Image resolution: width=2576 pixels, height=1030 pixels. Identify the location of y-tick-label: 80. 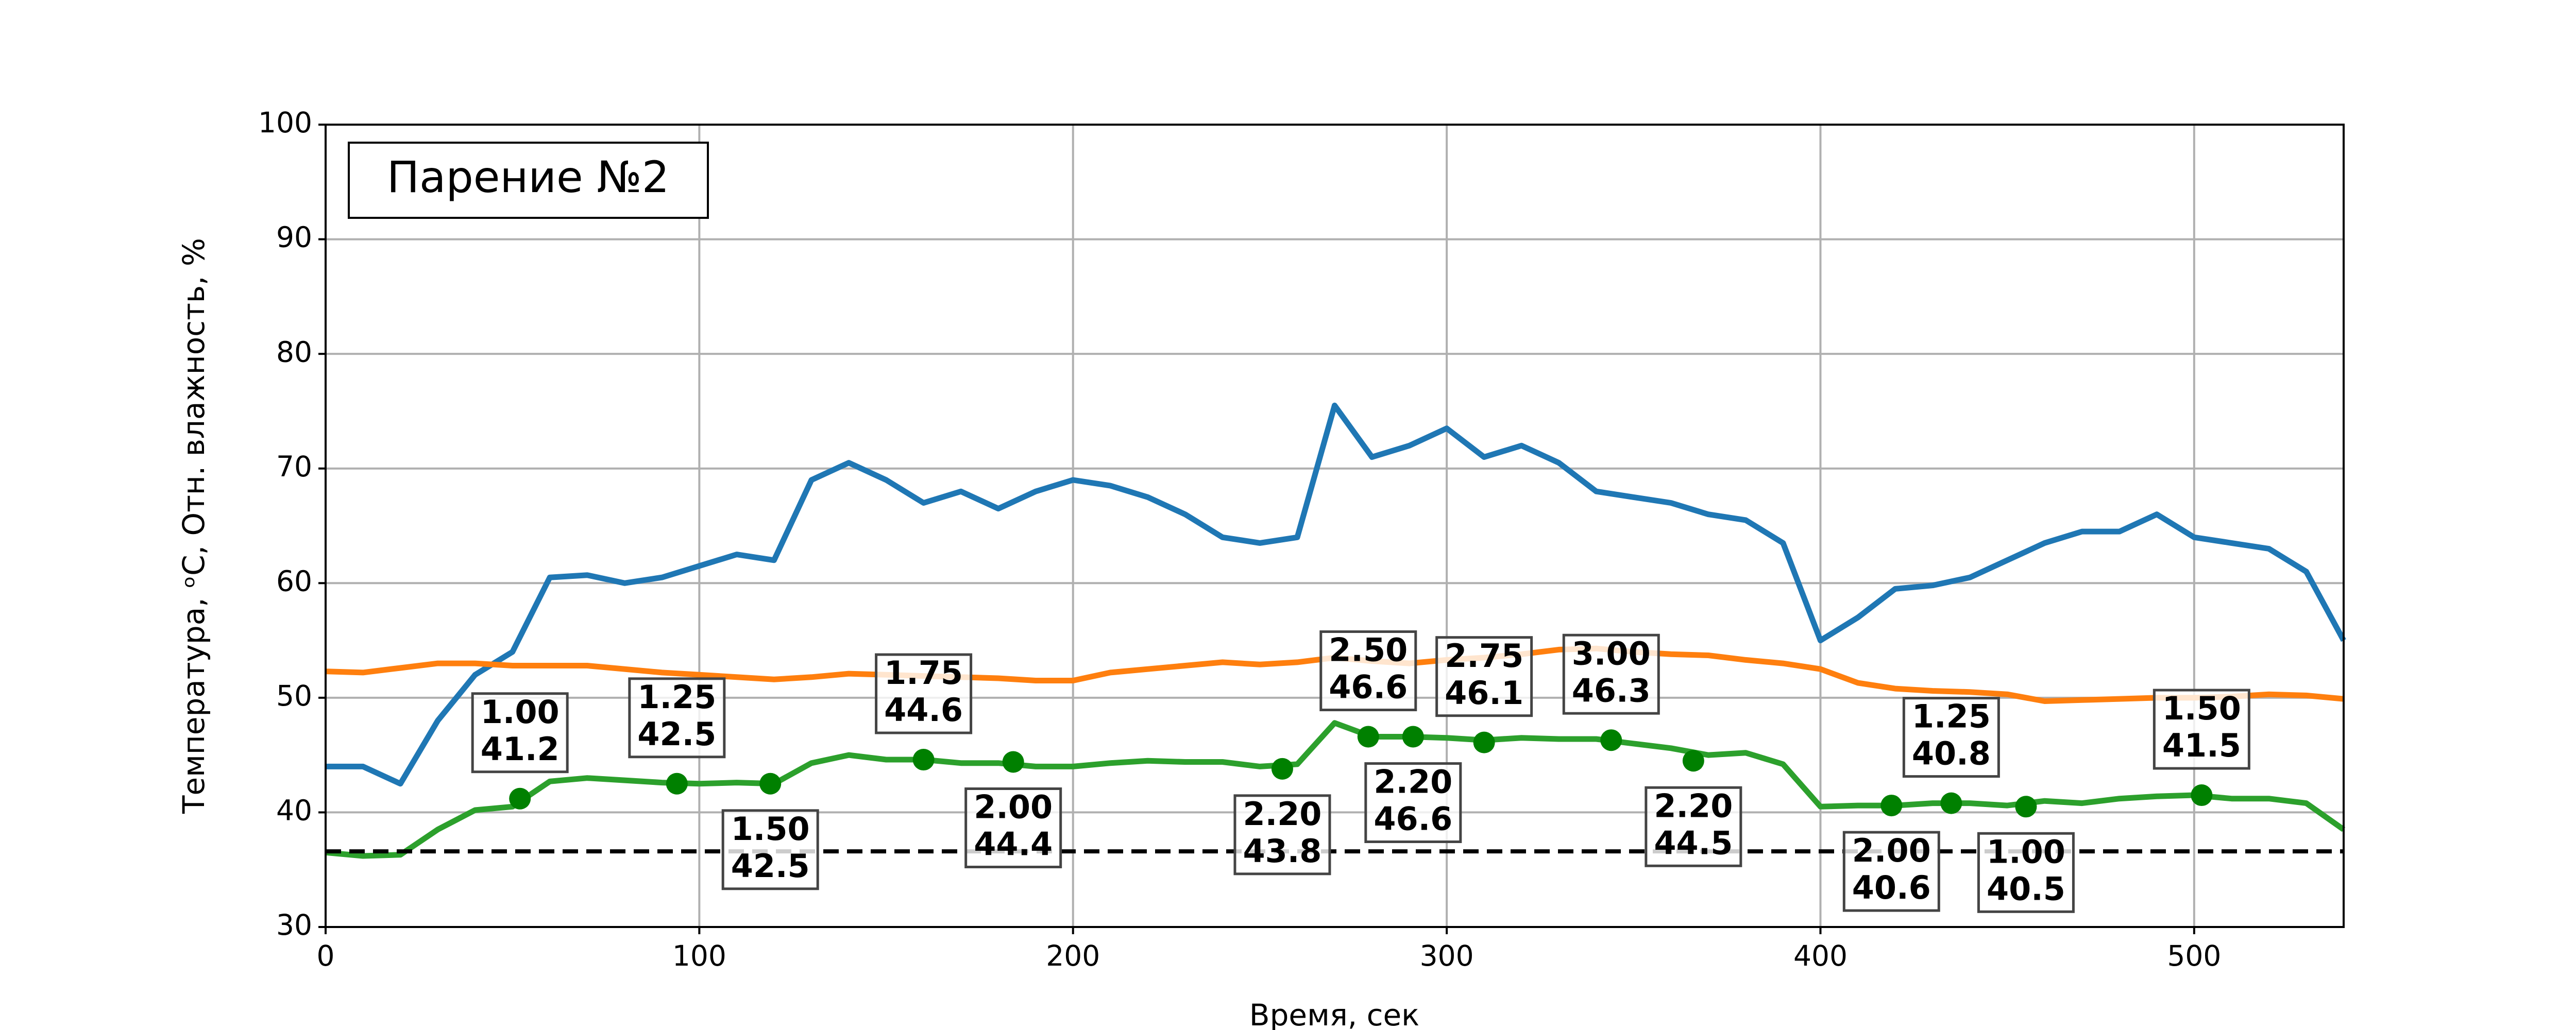
(294, 352).